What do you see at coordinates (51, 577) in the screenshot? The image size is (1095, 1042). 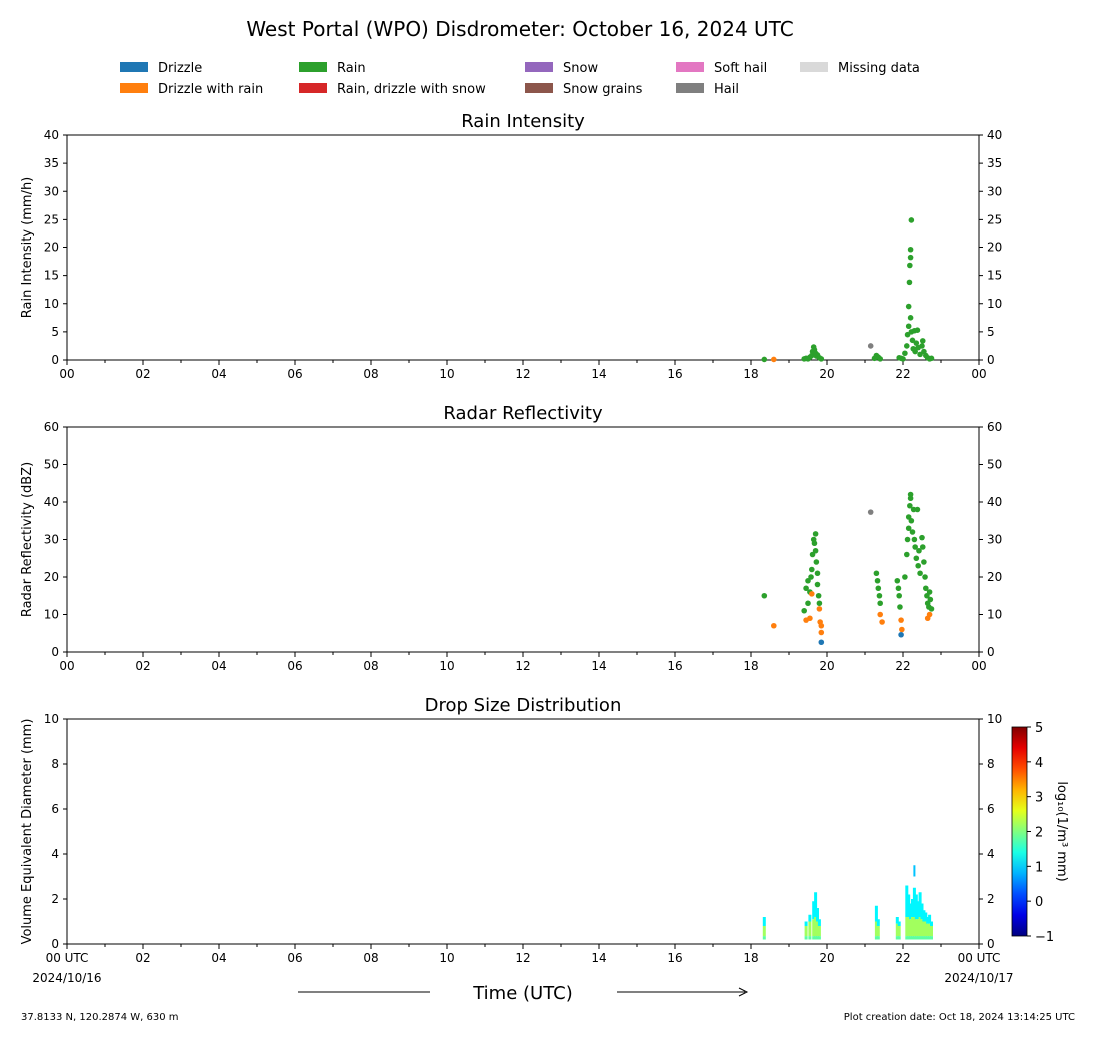 I see `y-tick-label: 20` at bounding box center [51, 577].